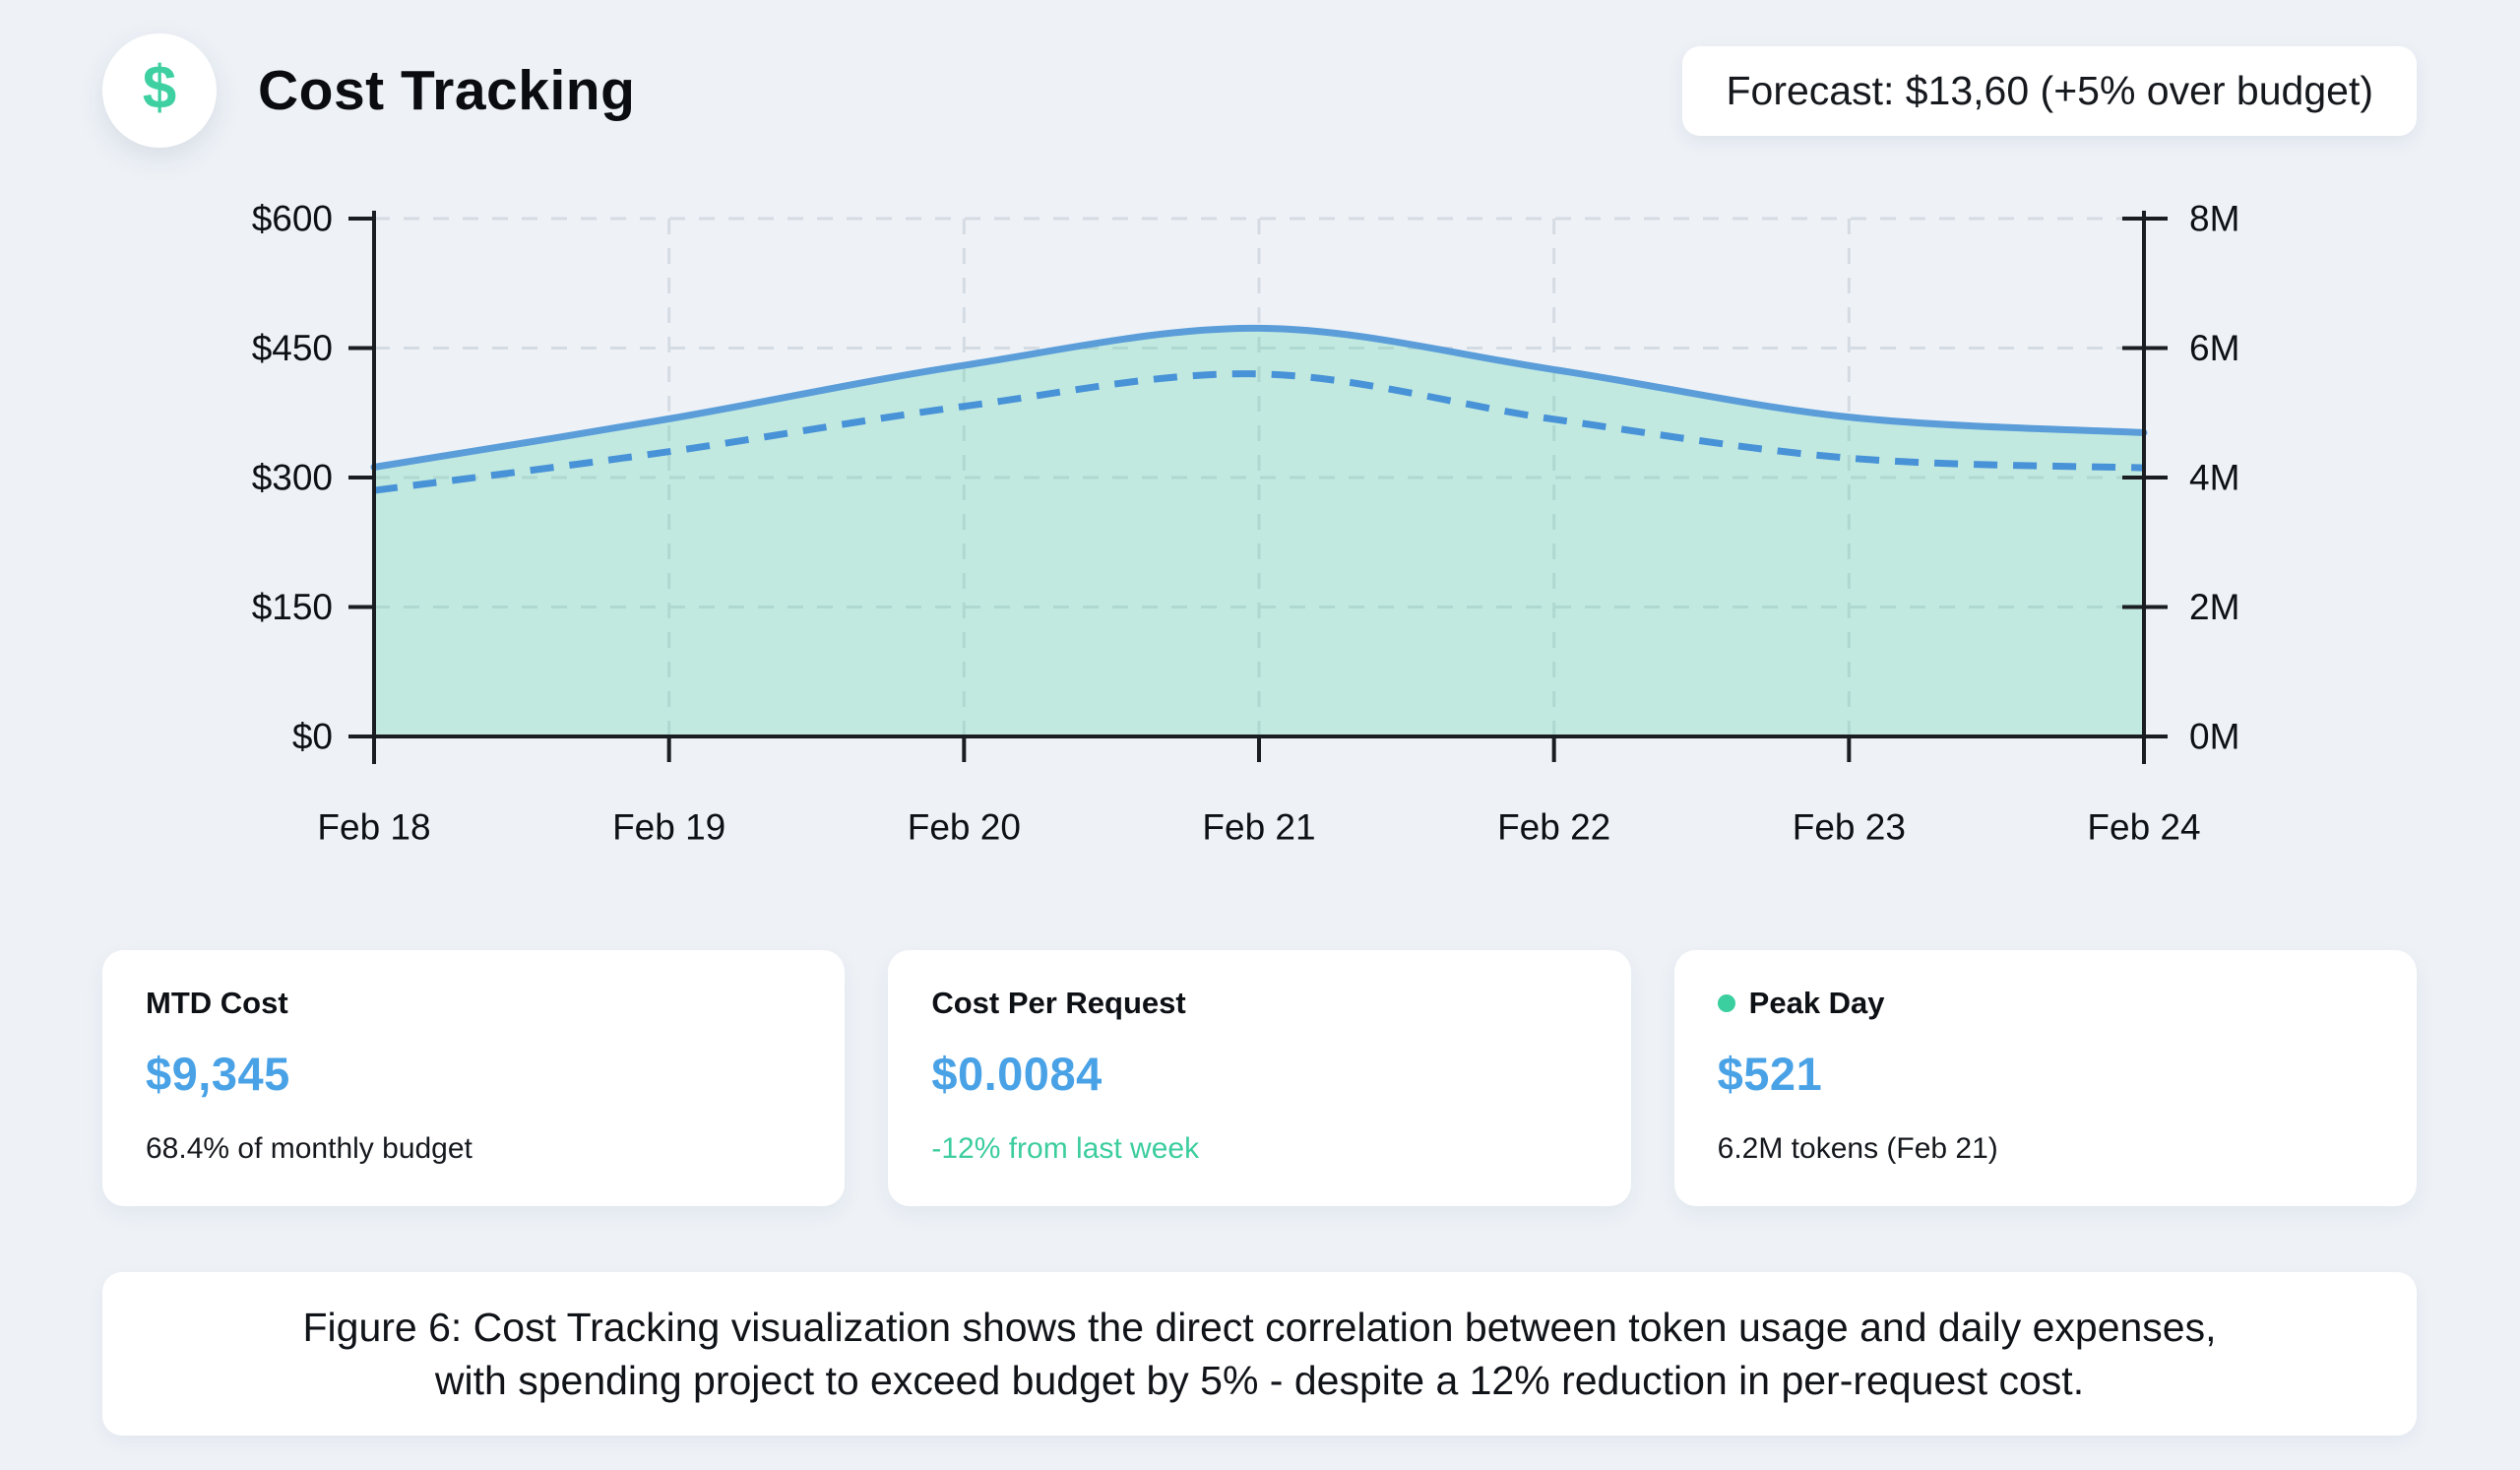 This screenshot has height=1470, width=2520. Describe the element at coordinates (474, 1078) in the screenshot. I see `stat-card-mtd-cost: MTD Cost $9,345 68.4% of monthly budget` at that location.